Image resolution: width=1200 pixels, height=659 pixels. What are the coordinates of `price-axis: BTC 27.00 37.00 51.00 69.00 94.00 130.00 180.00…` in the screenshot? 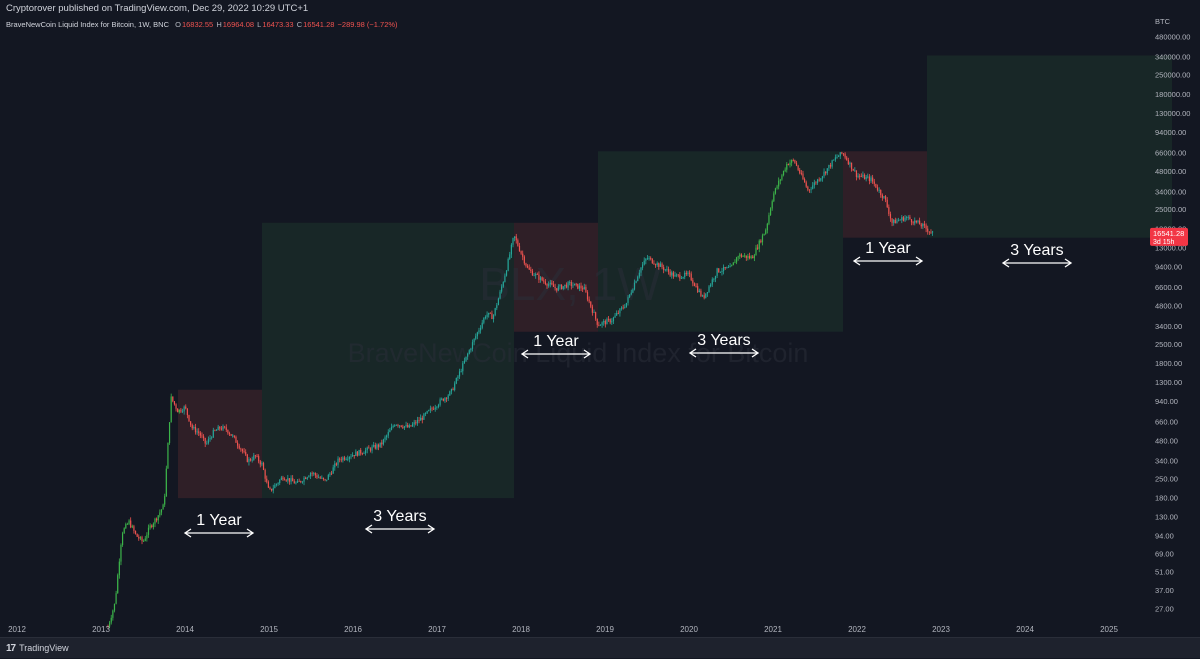 It's located at (1172, 315).